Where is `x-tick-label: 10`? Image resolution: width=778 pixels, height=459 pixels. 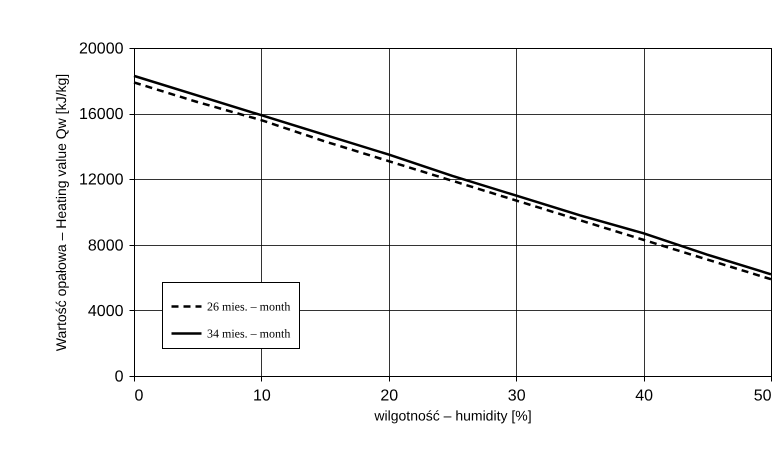
x-tick-label: 10 is located at coordinates (262, 396).